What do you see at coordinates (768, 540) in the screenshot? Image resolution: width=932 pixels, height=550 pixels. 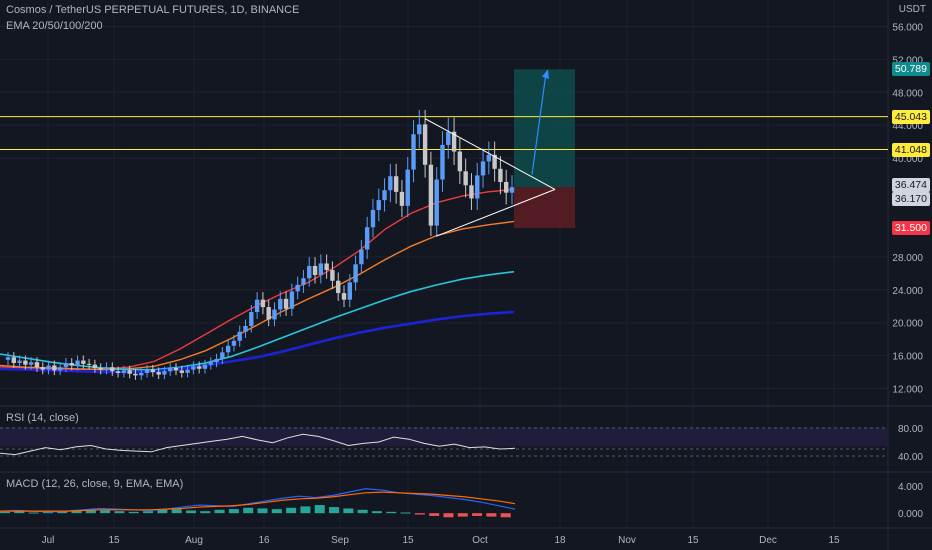 I see `x-axis-tick: Dec` at bounding box center [768, 540].